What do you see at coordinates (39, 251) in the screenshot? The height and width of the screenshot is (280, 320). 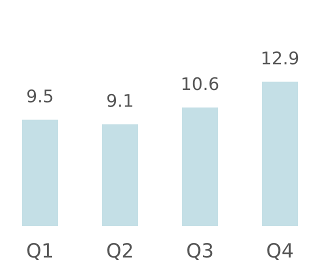 I see `x-tick-label: Q1` at bounding box center [39, 251].